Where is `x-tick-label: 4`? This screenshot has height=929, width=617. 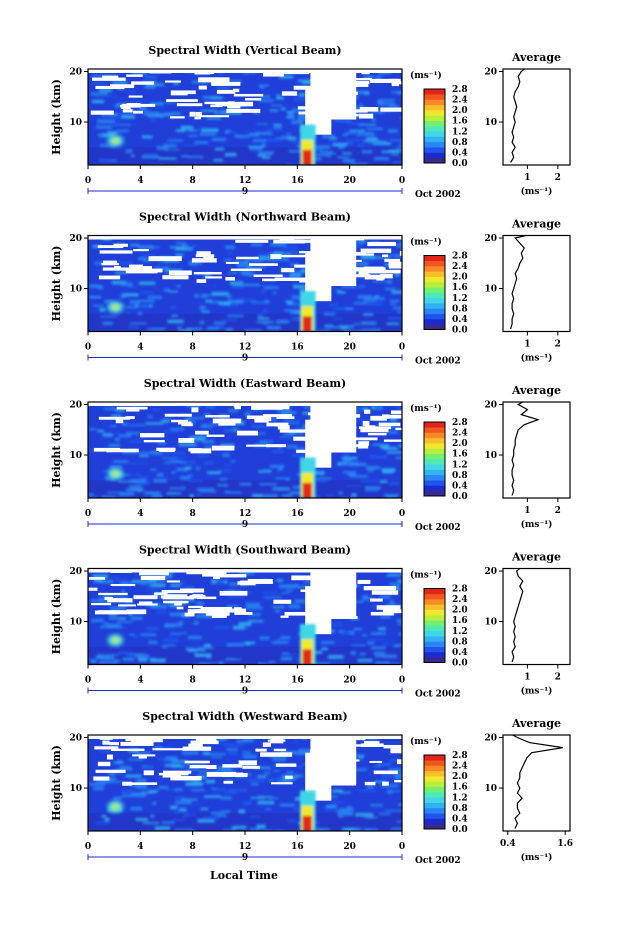
x-tick-label: 4 is located at coordinates (140, 348).